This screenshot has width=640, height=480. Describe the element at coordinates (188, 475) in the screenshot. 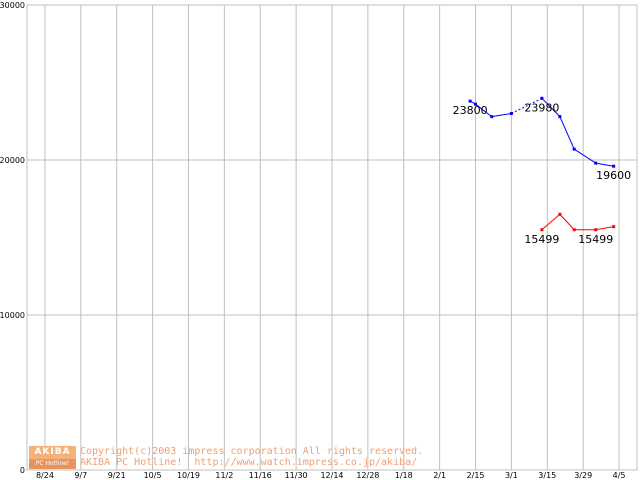

I see `x-tick-label: 10/19` at that location.